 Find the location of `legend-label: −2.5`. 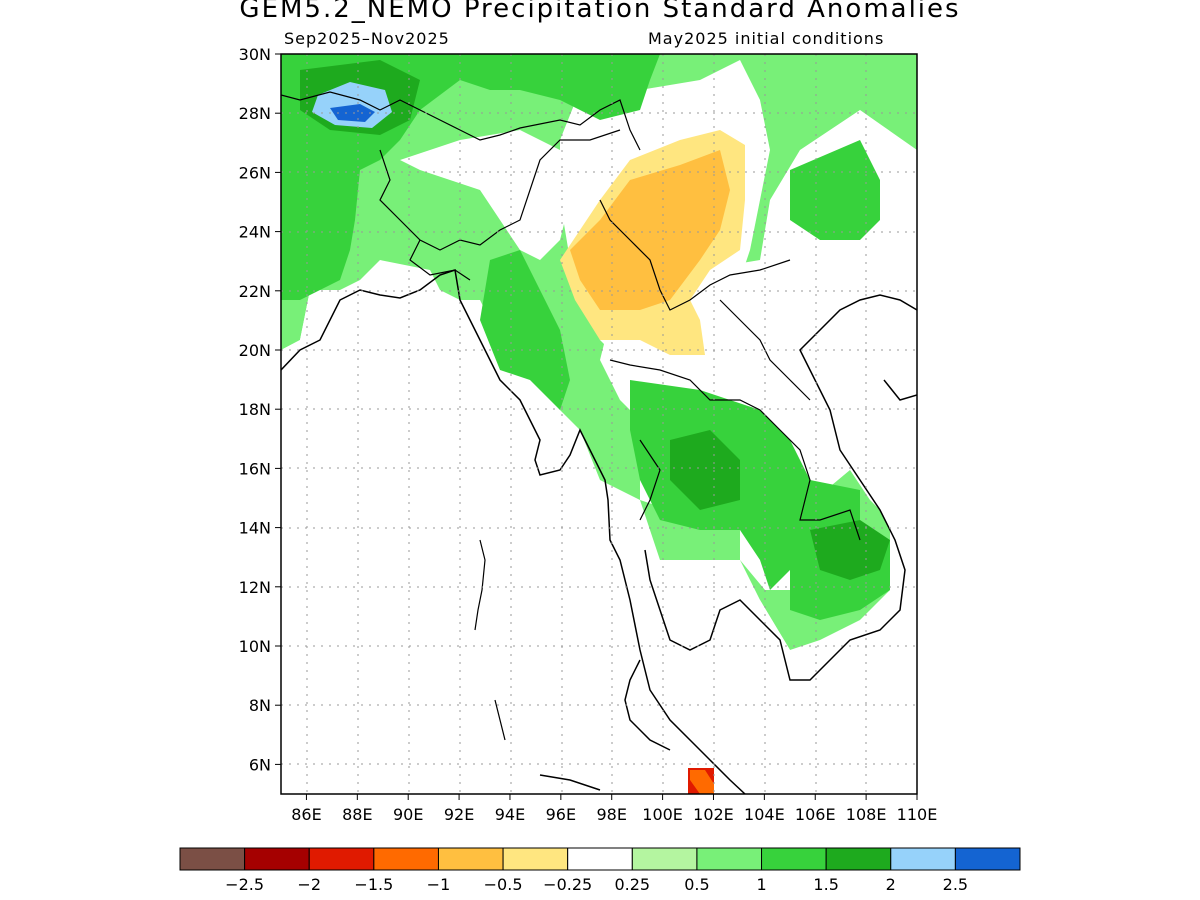

legend-label: −2.5 is located at coordinates (244, 884).